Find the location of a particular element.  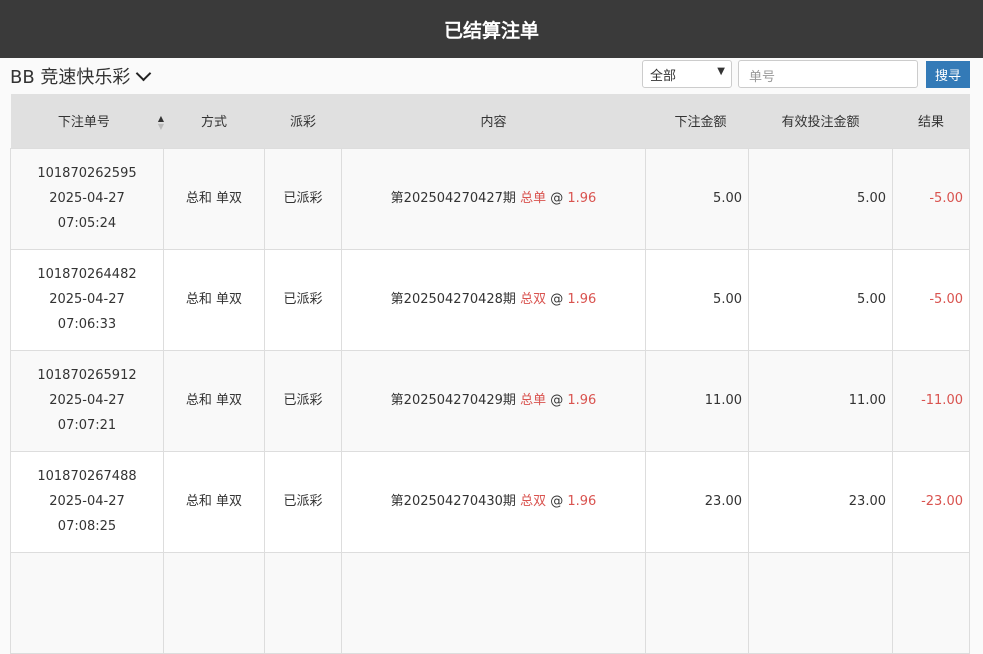

valid-amount-cell: 11.00 is located at coordinates (820, 400).